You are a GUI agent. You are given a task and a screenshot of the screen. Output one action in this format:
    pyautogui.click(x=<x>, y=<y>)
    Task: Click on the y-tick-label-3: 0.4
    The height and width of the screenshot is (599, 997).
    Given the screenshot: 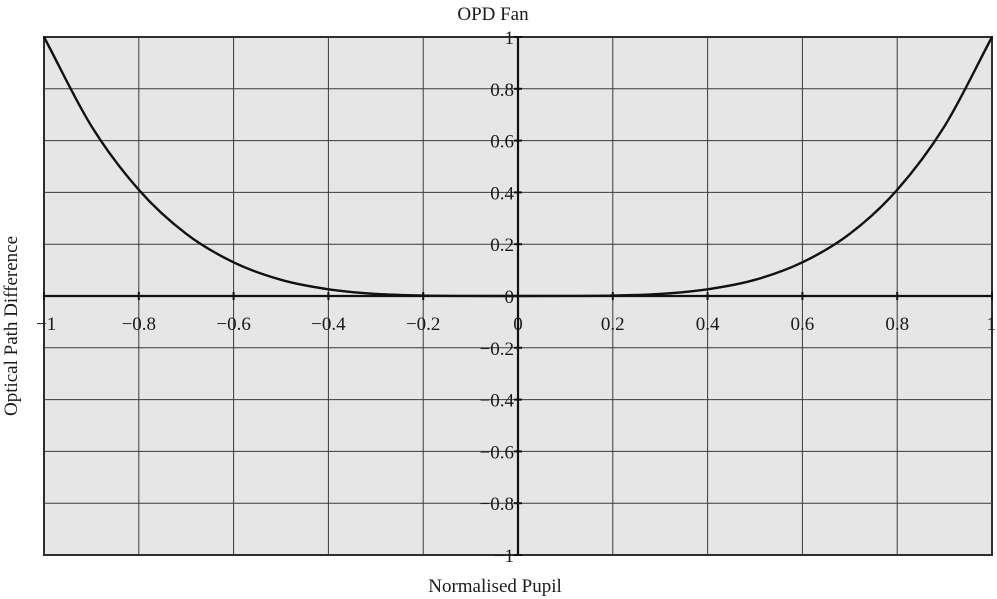 What is the action you would take?
    pyautogui.click(x=502, y=193)
    